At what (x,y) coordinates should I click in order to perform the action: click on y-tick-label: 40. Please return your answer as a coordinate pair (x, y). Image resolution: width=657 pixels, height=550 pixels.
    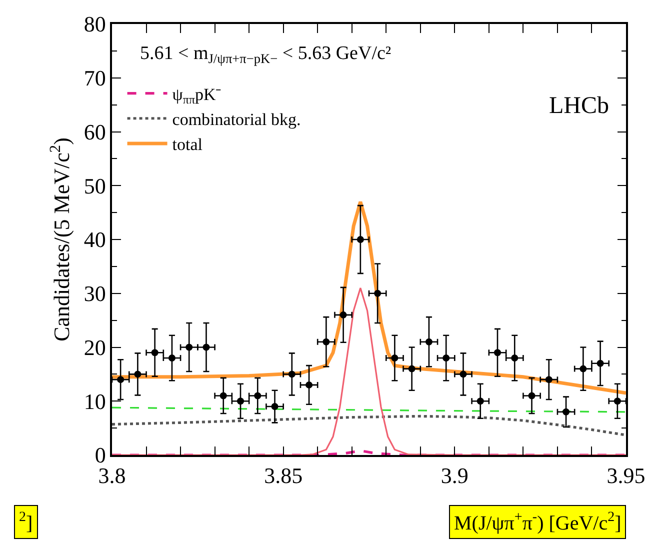
    Looking at the image, I should click on (95, 239).